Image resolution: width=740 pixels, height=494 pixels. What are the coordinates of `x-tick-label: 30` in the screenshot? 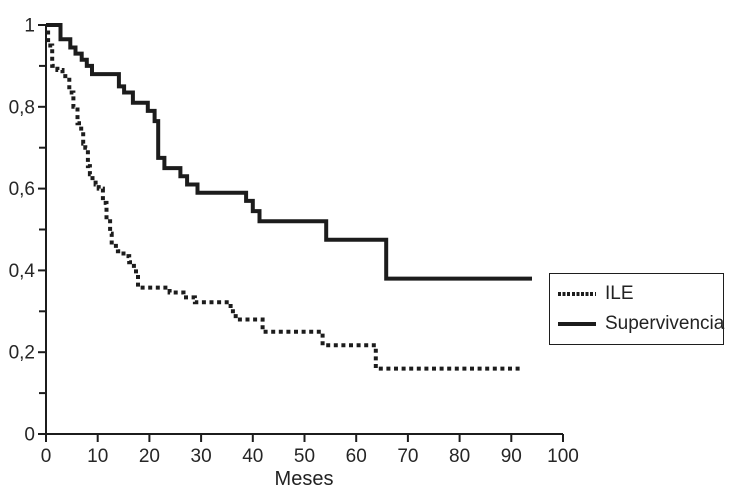 It's located at (201, 456).